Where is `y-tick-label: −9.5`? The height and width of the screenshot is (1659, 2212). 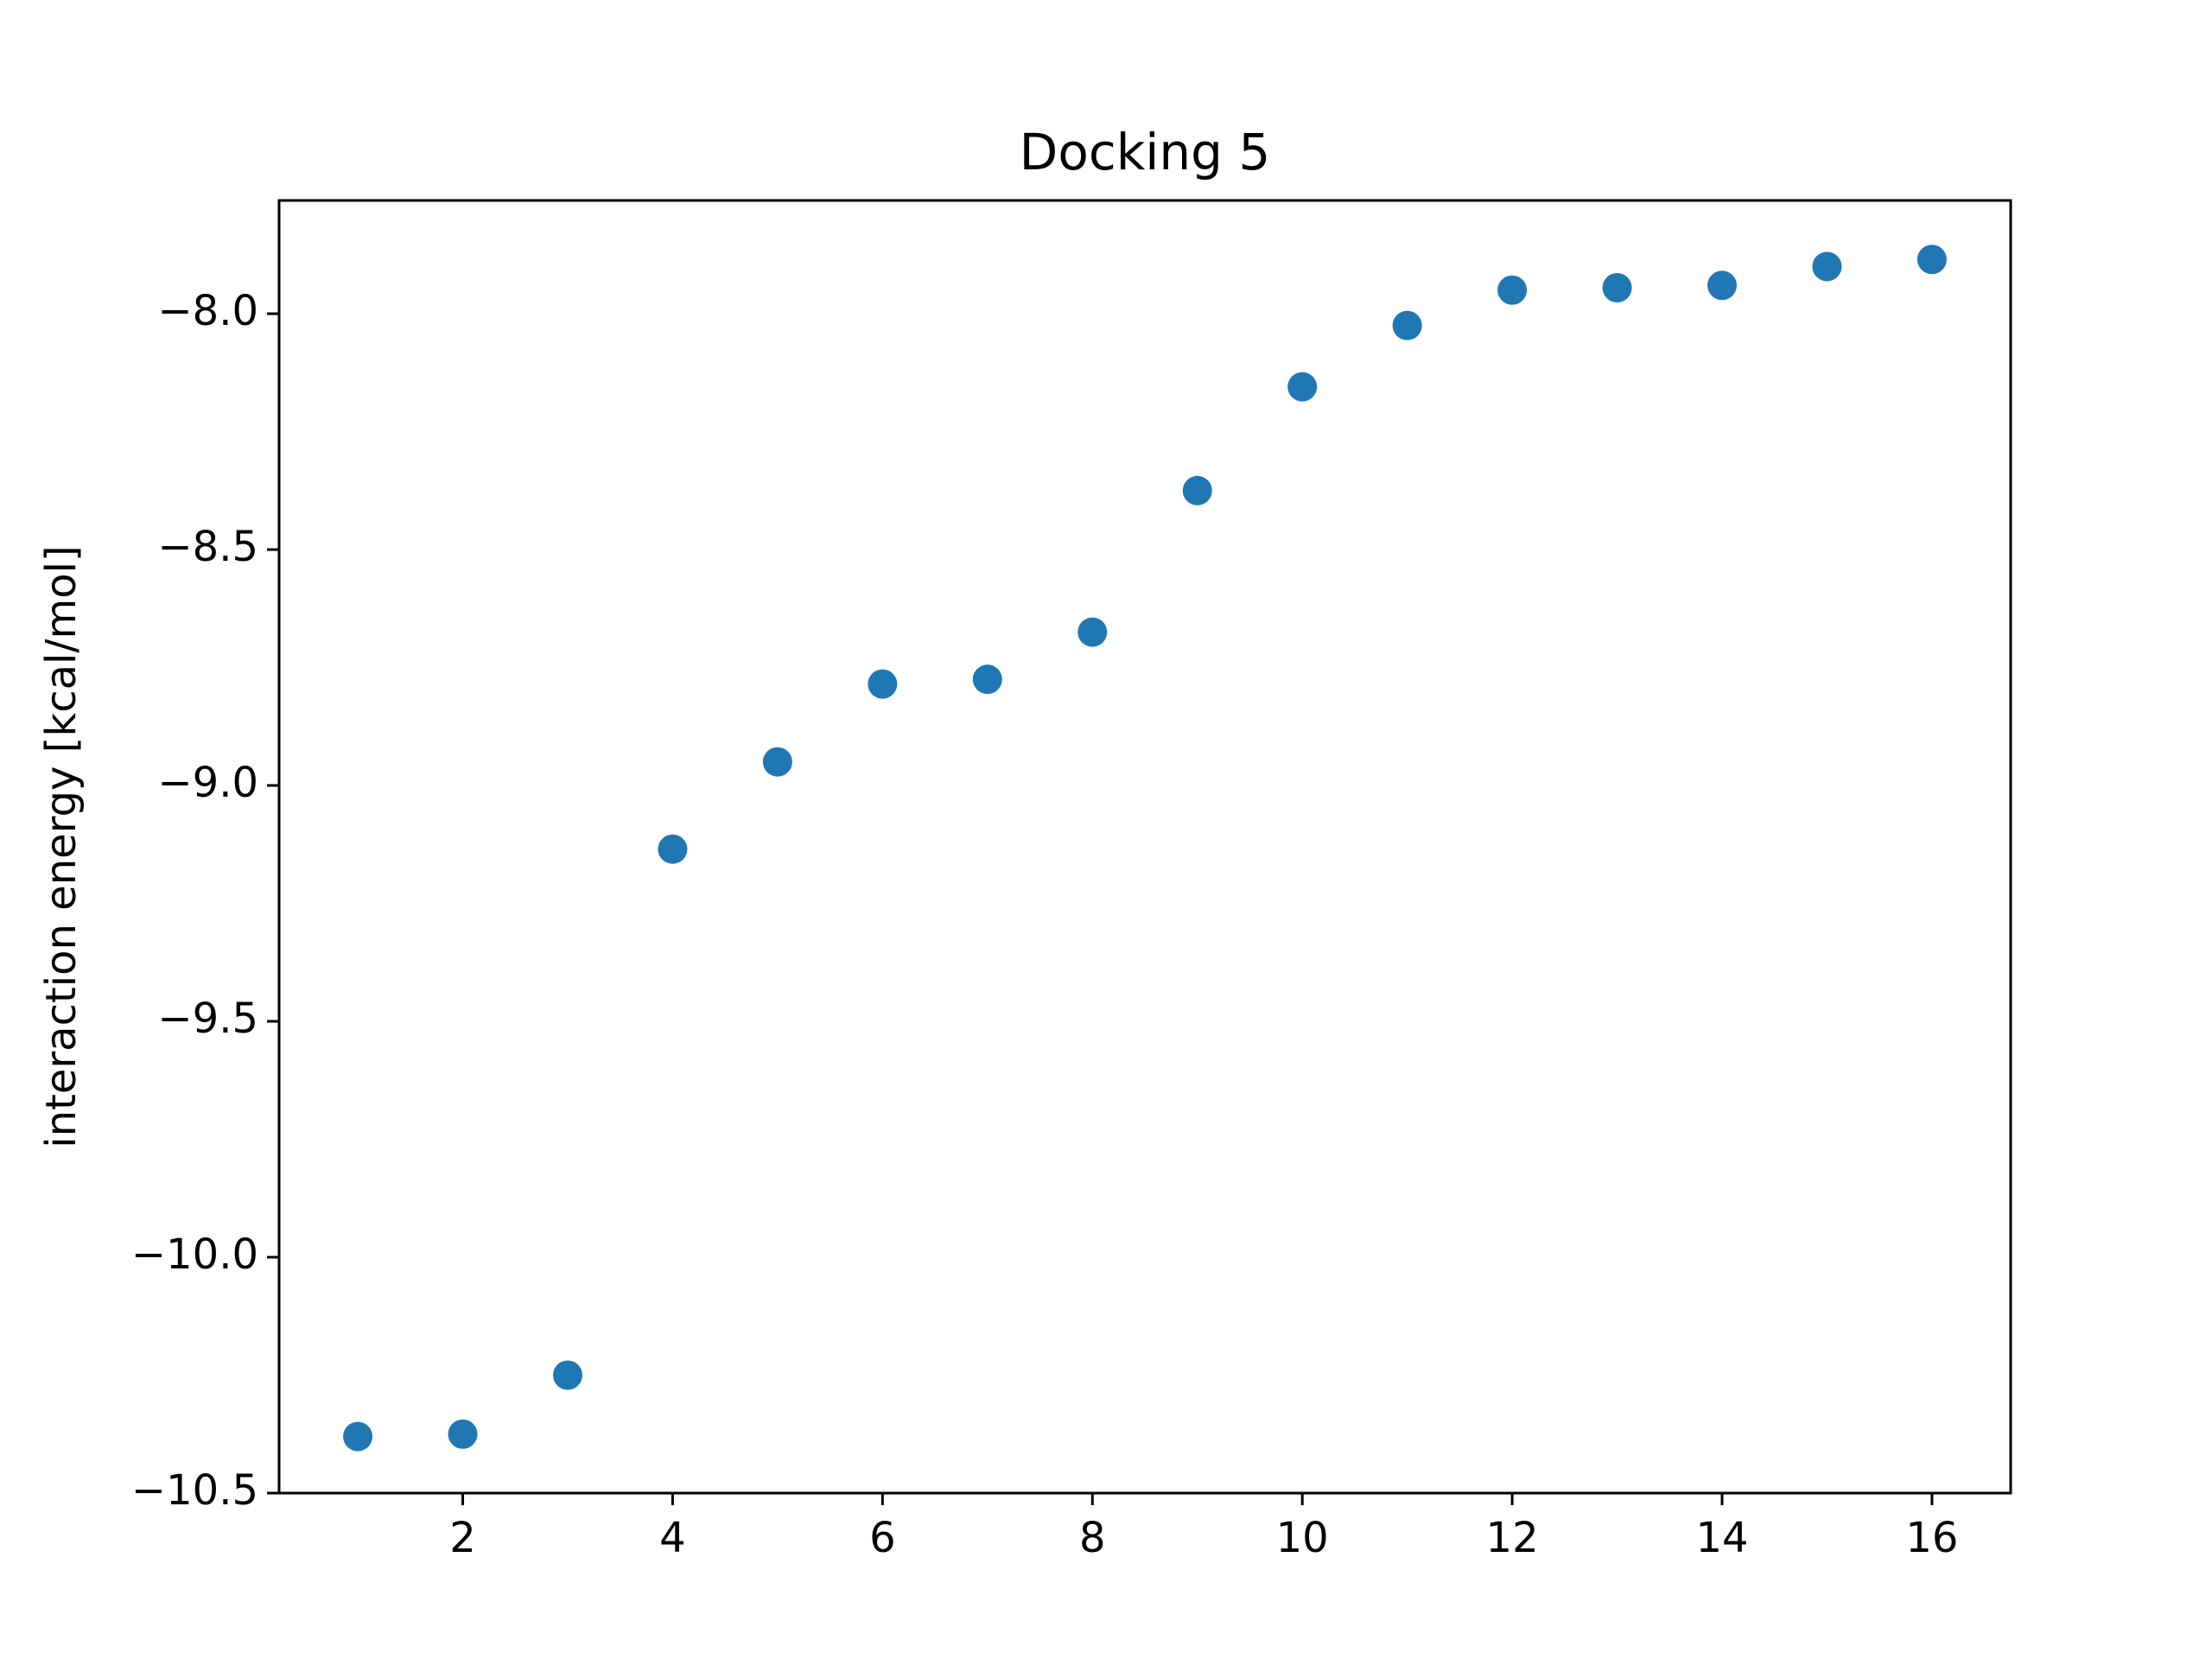
y-tick-label: −9.5 is located at coordinates (207, 1019).